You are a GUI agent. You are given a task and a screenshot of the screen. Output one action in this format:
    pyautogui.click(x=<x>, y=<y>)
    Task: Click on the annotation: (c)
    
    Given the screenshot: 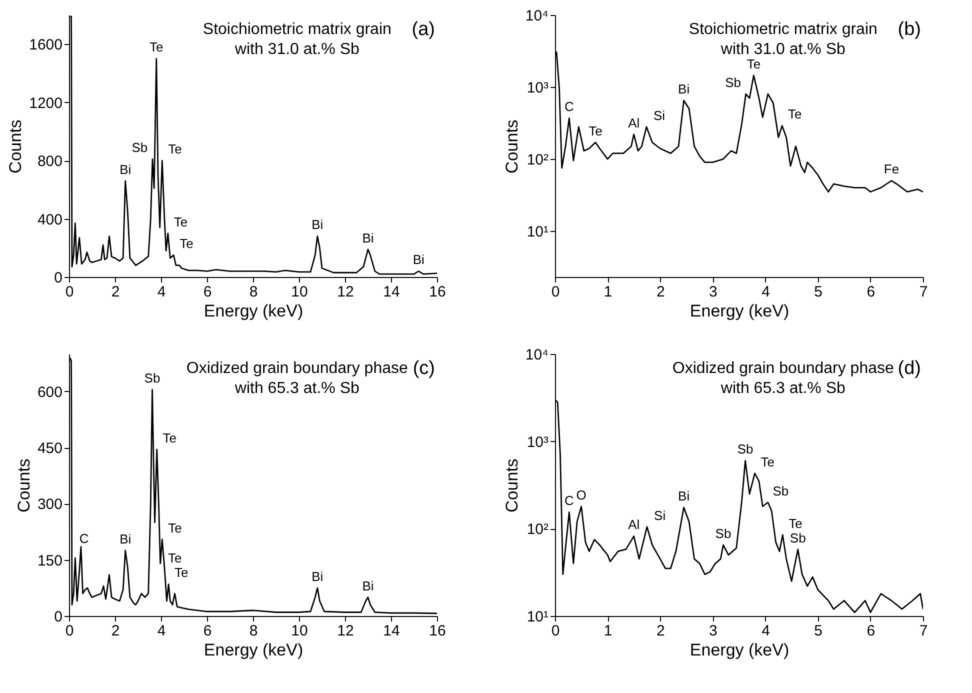 What is the action you would take?
    pyautogui.click(x=423, y=368)
    